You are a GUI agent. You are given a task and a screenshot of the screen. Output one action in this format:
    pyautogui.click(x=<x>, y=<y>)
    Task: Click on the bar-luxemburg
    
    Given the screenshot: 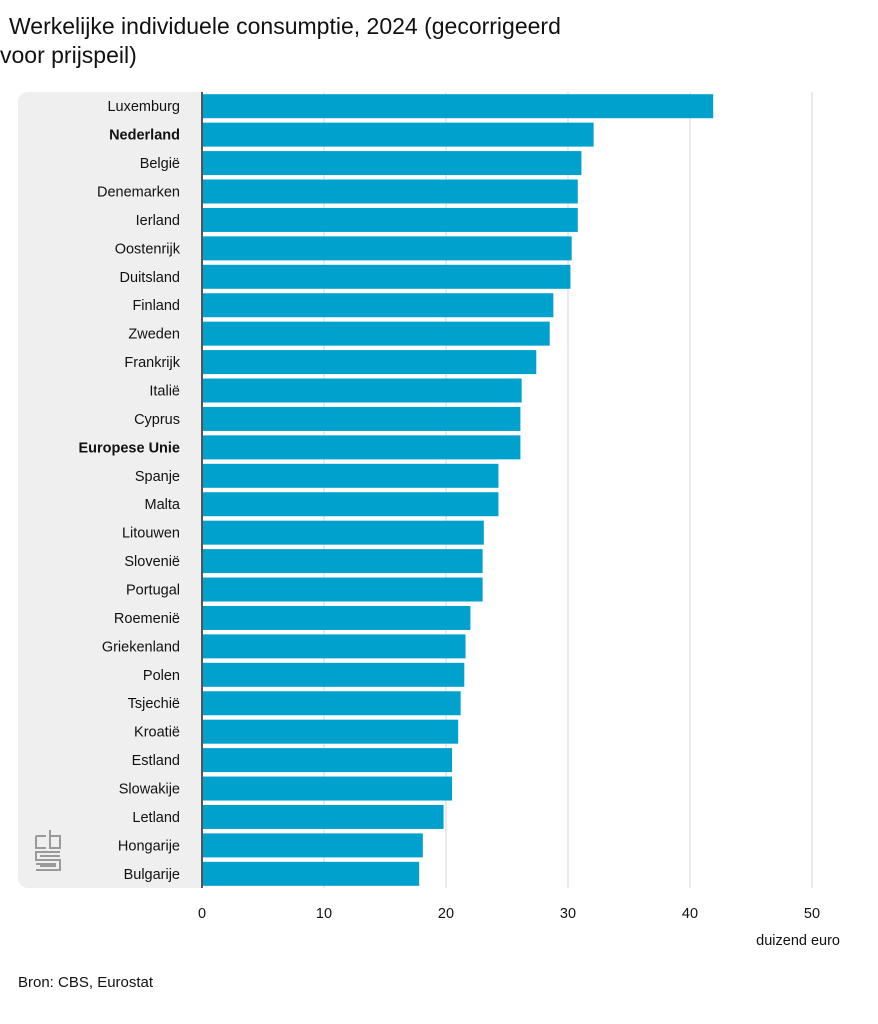 What is the action you would take?
    pyautogui.click(x=458, y=106)
    